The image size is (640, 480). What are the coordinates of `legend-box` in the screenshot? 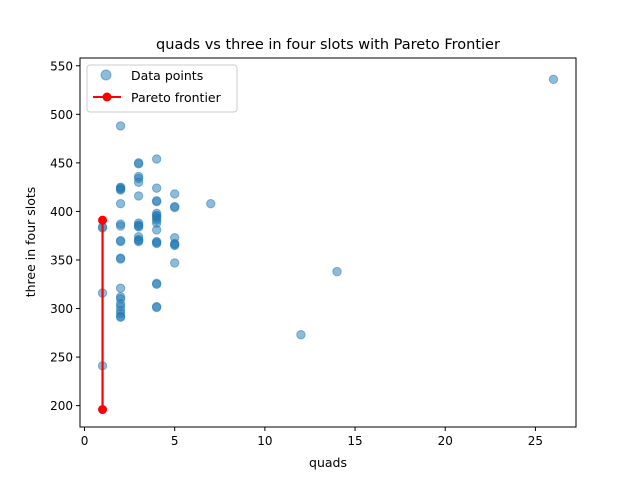 It's located at (162, 88).